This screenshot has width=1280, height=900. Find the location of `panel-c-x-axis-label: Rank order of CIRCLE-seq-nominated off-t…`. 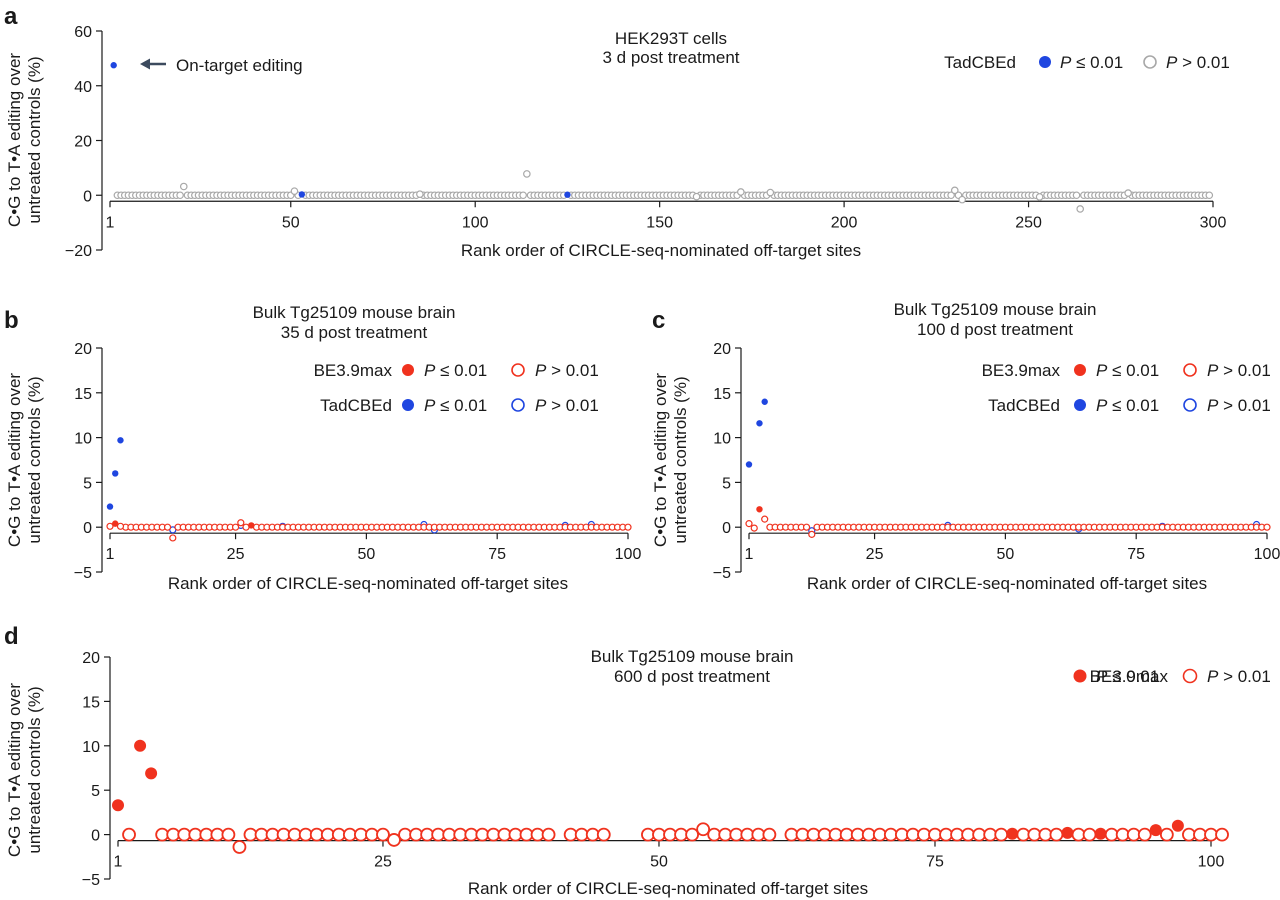

panel-c-x-axis-label: Rank order of CIRCLE-seq-nominated off-t… is located at coordinates (1007, 583).